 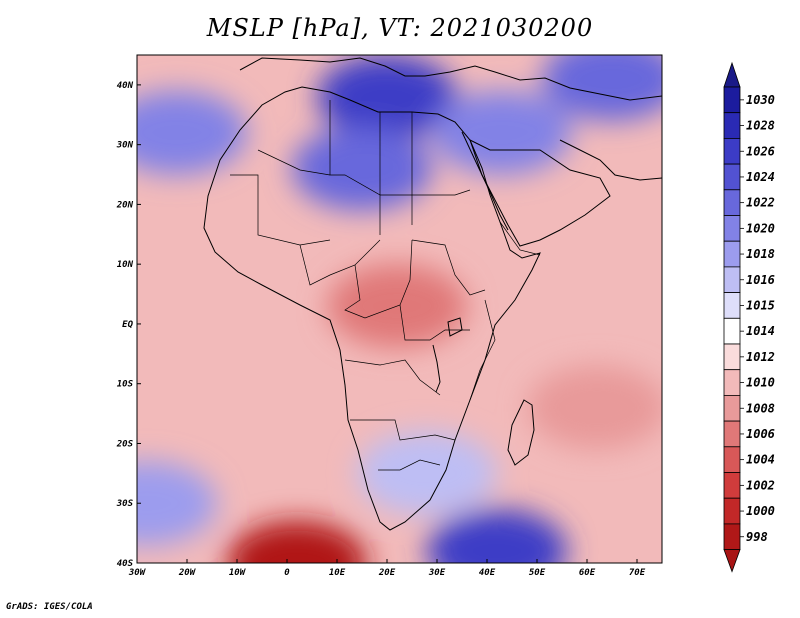 What do you see at coordinates (760, 126) in the screenshot?
I see `colorbar-label: 1028` at bounding box center [760, 126].